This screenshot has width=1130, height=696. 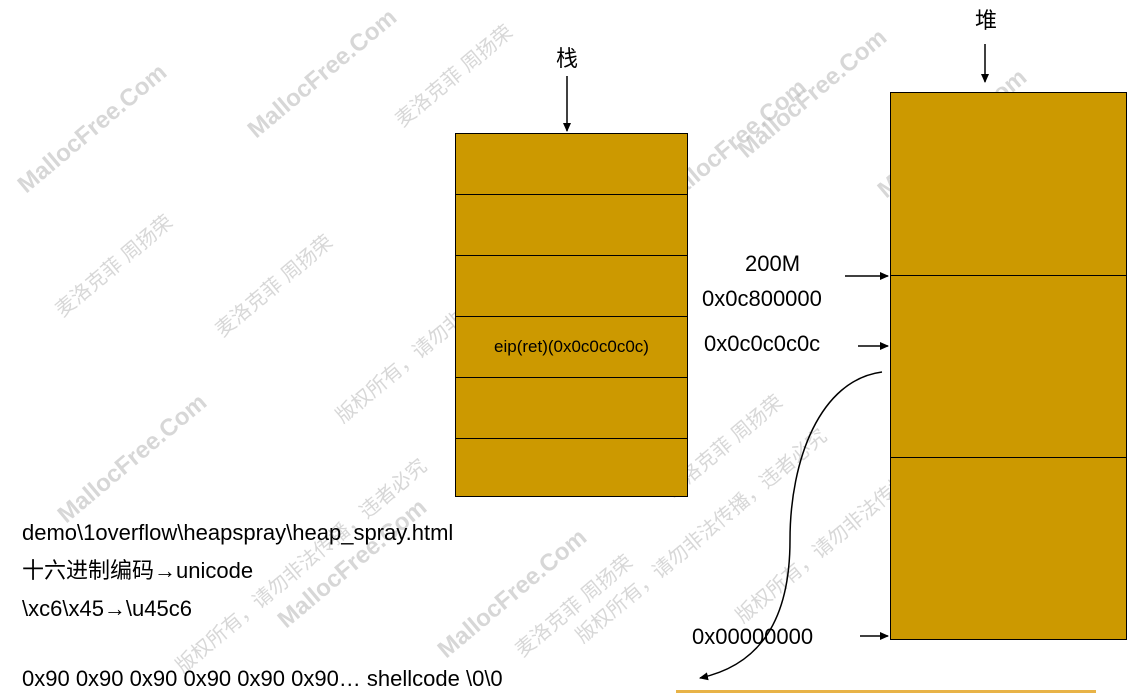 I want to click on size-label: 200M, so click(x=773, y=263).